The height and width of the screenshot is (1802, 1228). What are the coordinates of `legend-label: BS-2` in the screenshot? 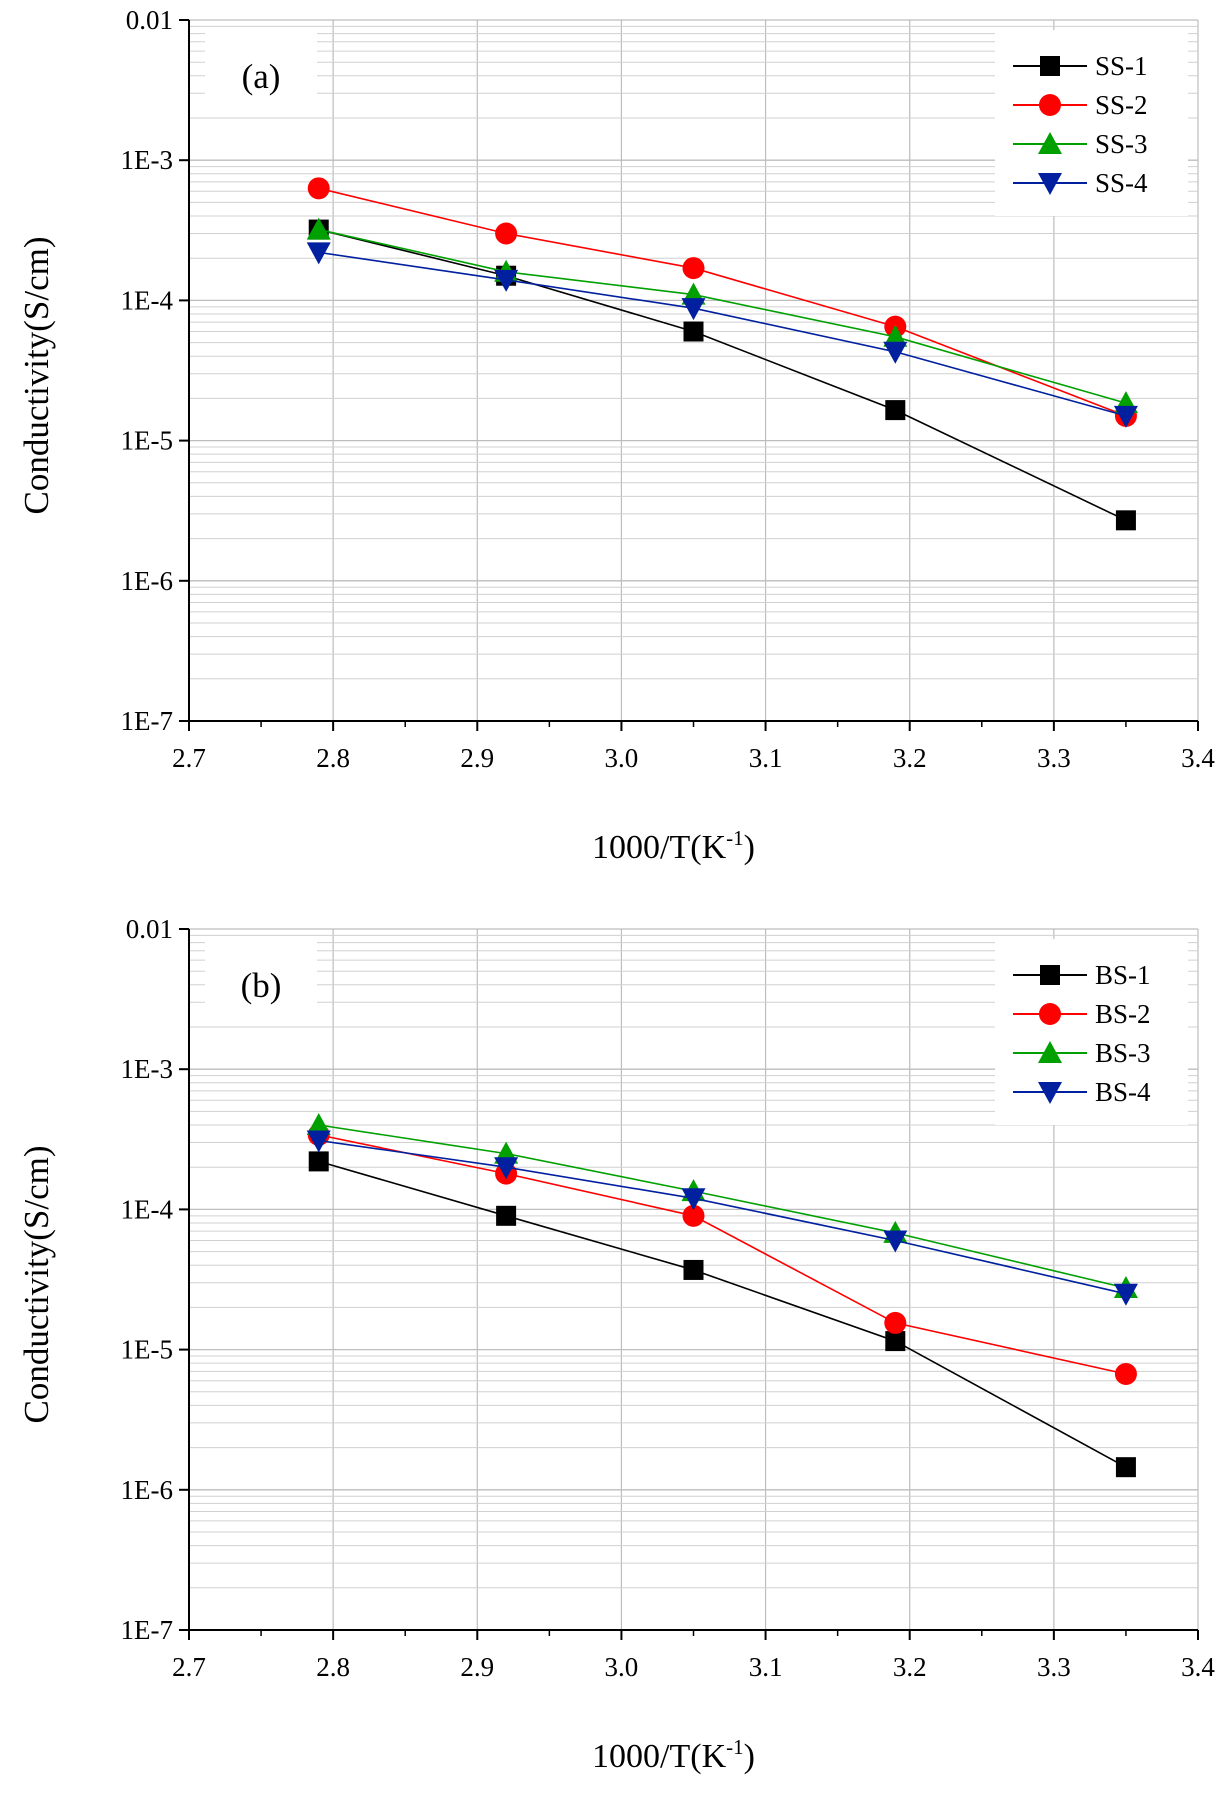 It's located at (1123, 1014).